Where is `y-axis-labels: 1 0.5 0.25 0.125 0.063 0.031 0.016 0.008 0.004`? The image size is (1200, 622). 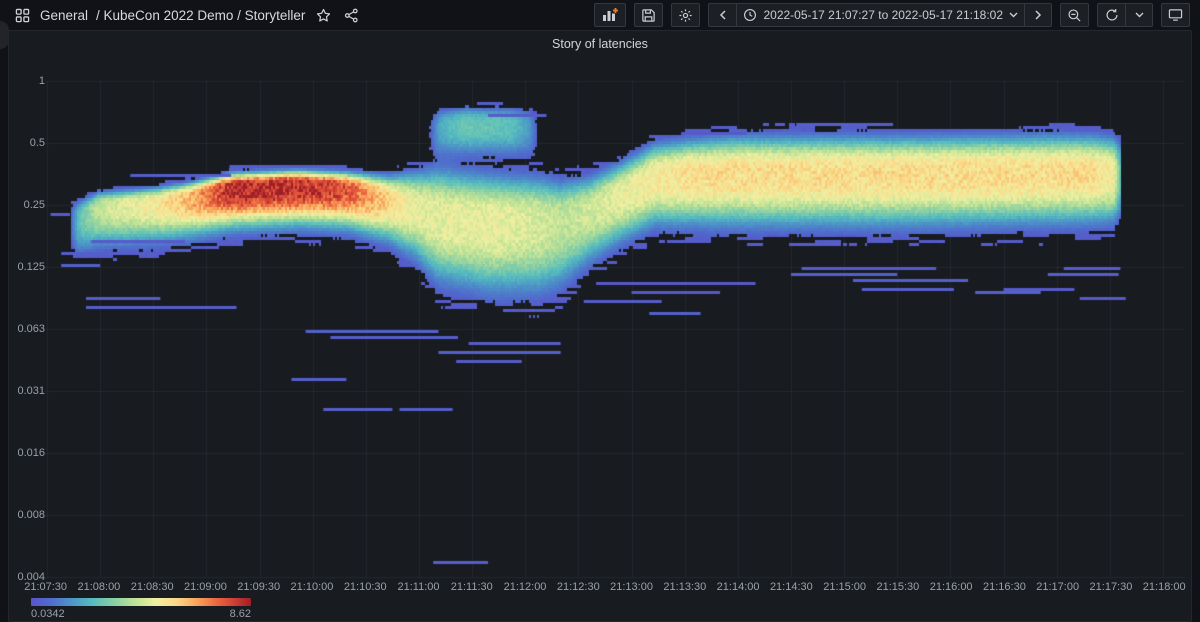
y-axis-labels: 1 0.5 0.25 0.125 0.063 0.031 0.016 0.008 0.004 is located at coordinates (28, 329).